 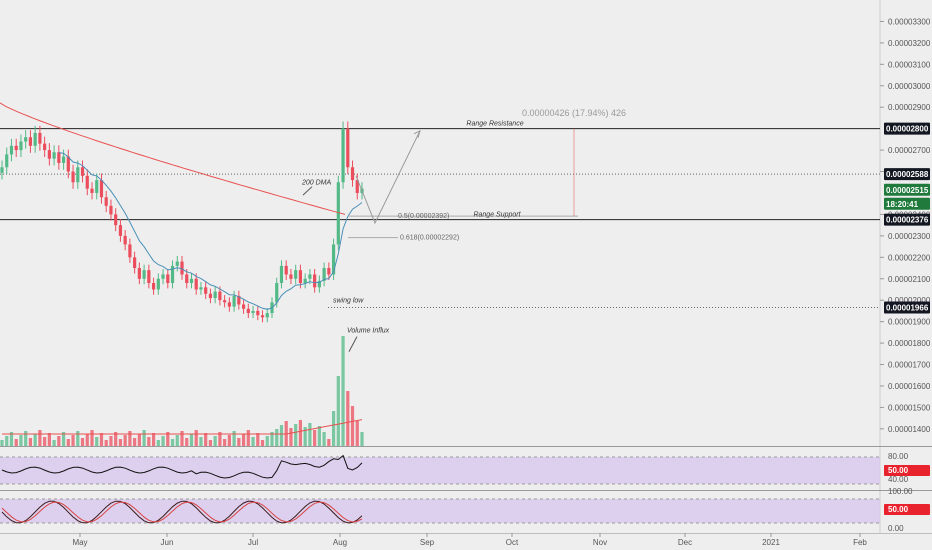 I want to click on time-tick-label: Jun, so click(x=167, y=542).